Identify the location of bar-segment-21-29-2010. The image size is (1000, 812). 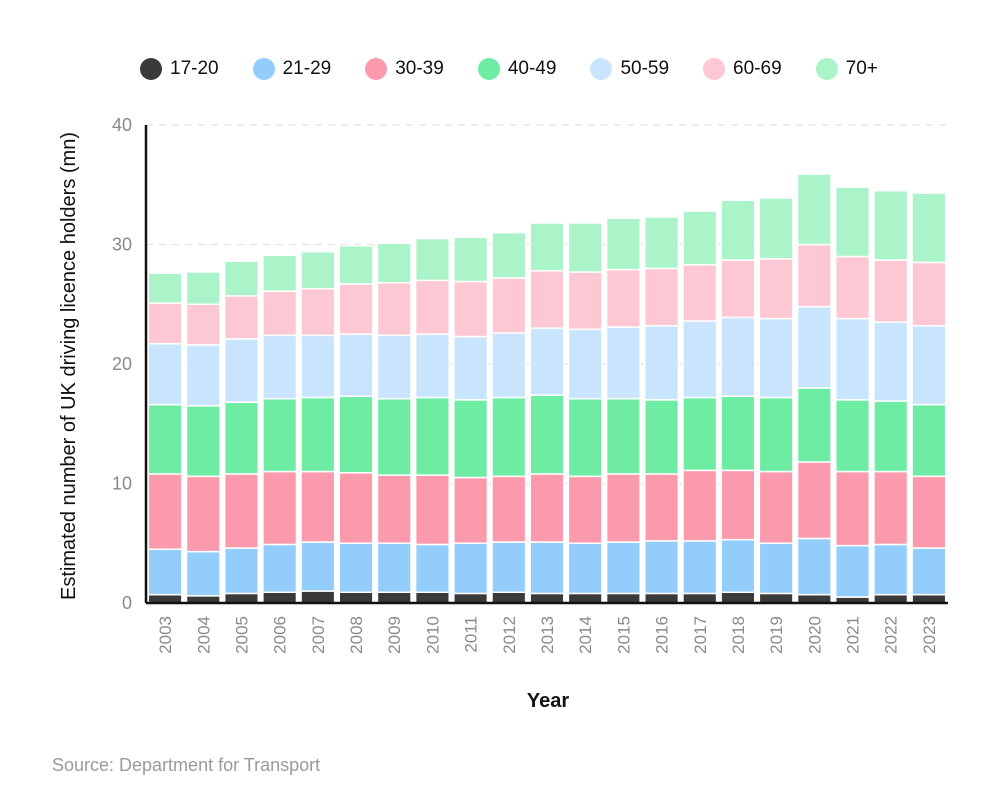
(432, 568).